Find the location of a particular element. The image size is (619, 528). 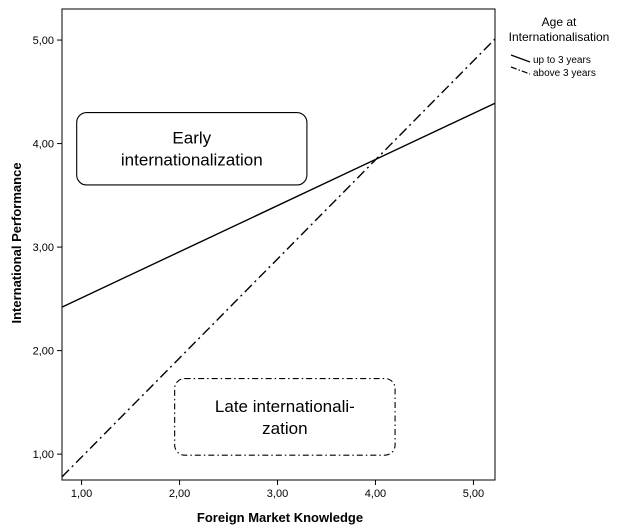

annotation-box-late-internationali is located at coordinates (285, 417).